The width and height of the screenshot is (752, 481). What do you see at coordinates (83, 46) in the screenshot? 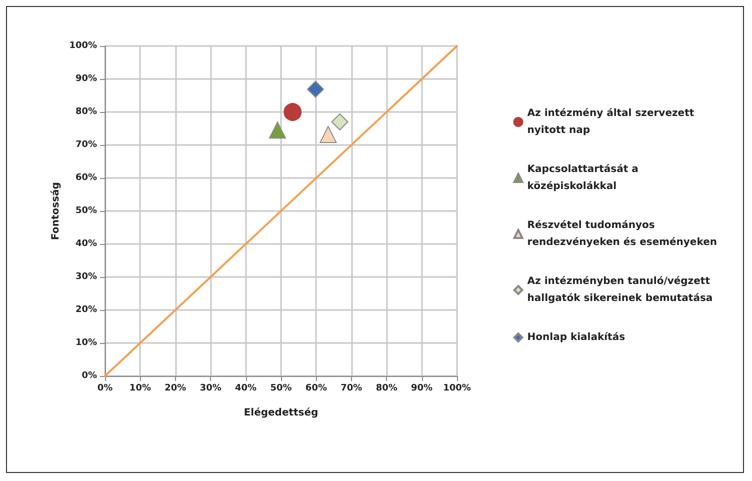
I see `y-tick-label: 100%` at bounding box center [83, 46].